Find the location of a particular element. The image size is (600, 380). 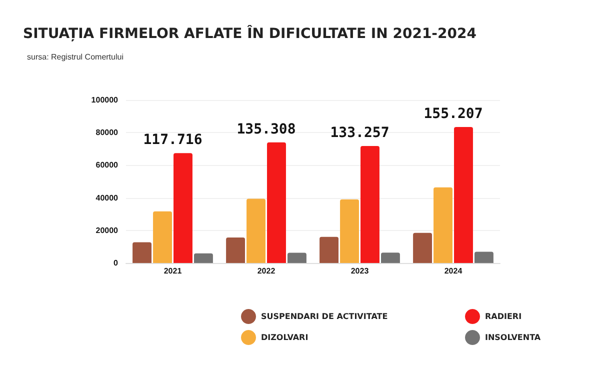

x-tick-label: 2023 is located at coordinates (360, 271).